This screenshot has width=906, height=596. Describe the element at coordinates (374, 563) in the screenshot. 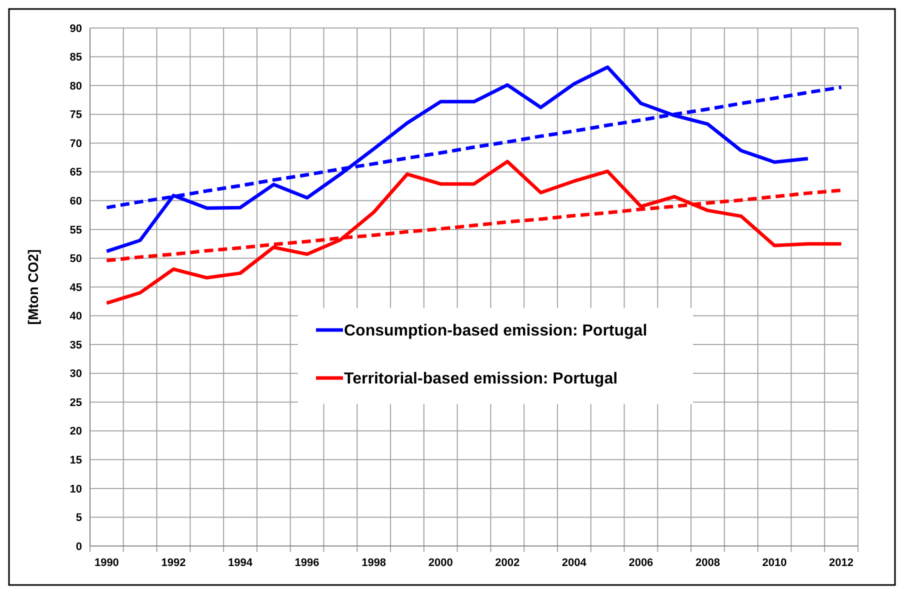

I see `x-tick-label: 1998` at that location.